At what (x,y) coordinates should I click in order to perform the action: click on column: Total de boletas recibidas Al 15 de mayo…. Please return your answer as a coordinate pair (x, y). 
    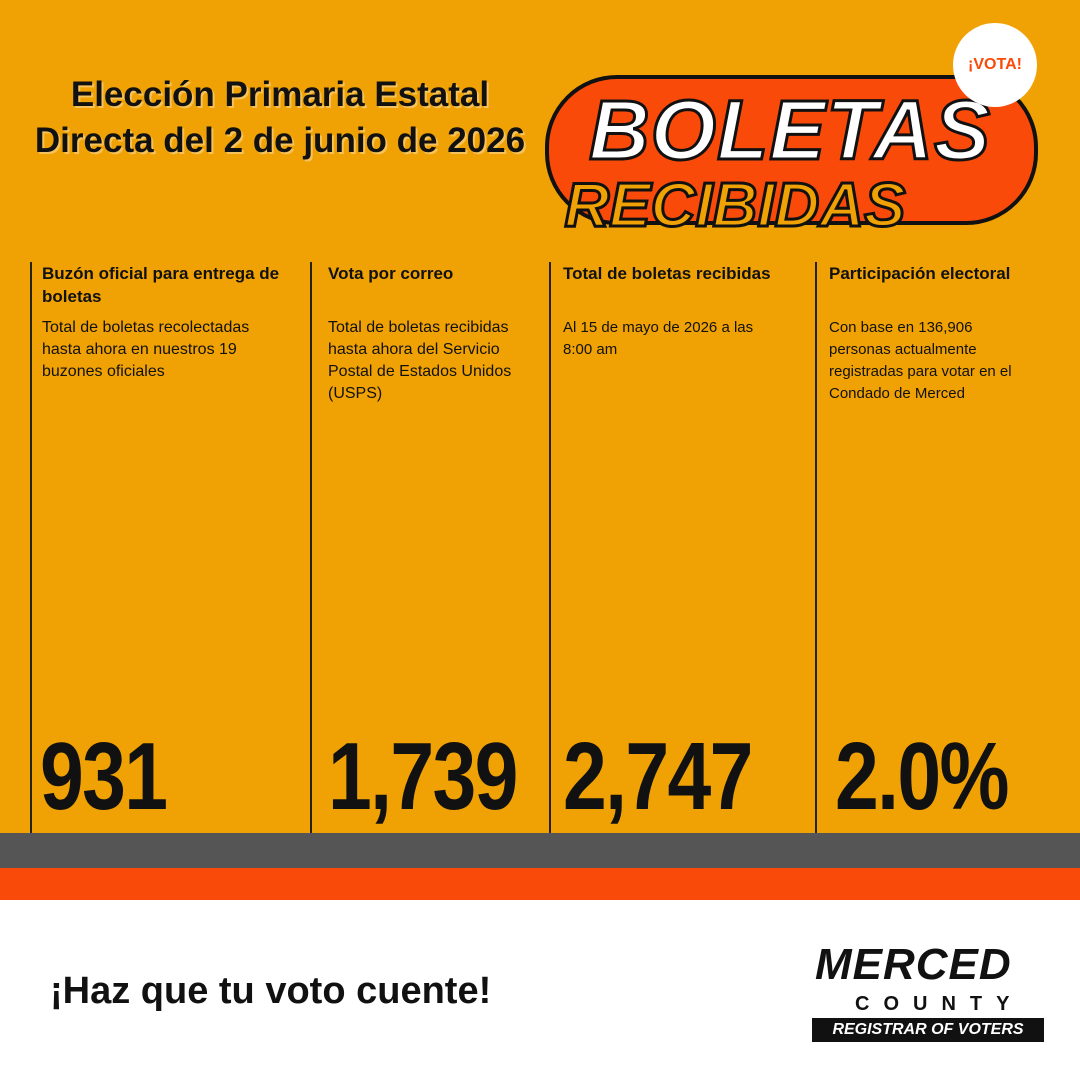
    Looking at the image, I should click on (660, 547).